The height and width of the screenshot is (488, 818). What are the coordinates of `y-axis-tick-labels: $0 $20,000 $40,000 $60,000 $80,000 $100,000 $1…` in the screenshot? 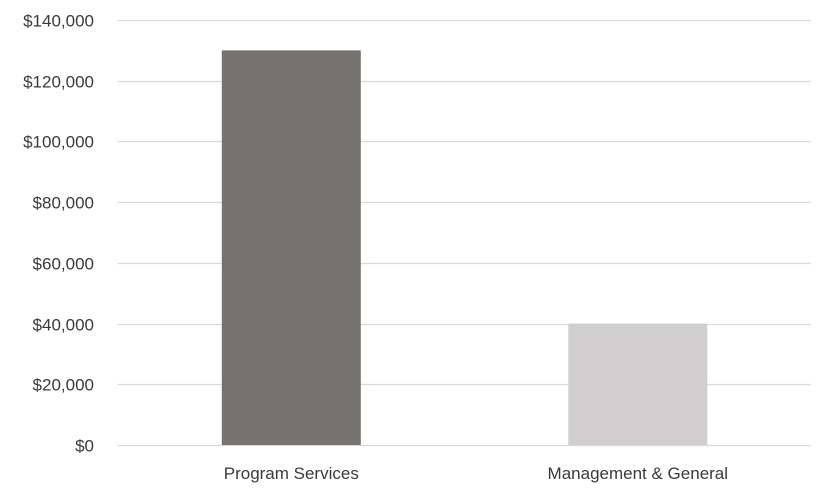 It's located at (58, 234).